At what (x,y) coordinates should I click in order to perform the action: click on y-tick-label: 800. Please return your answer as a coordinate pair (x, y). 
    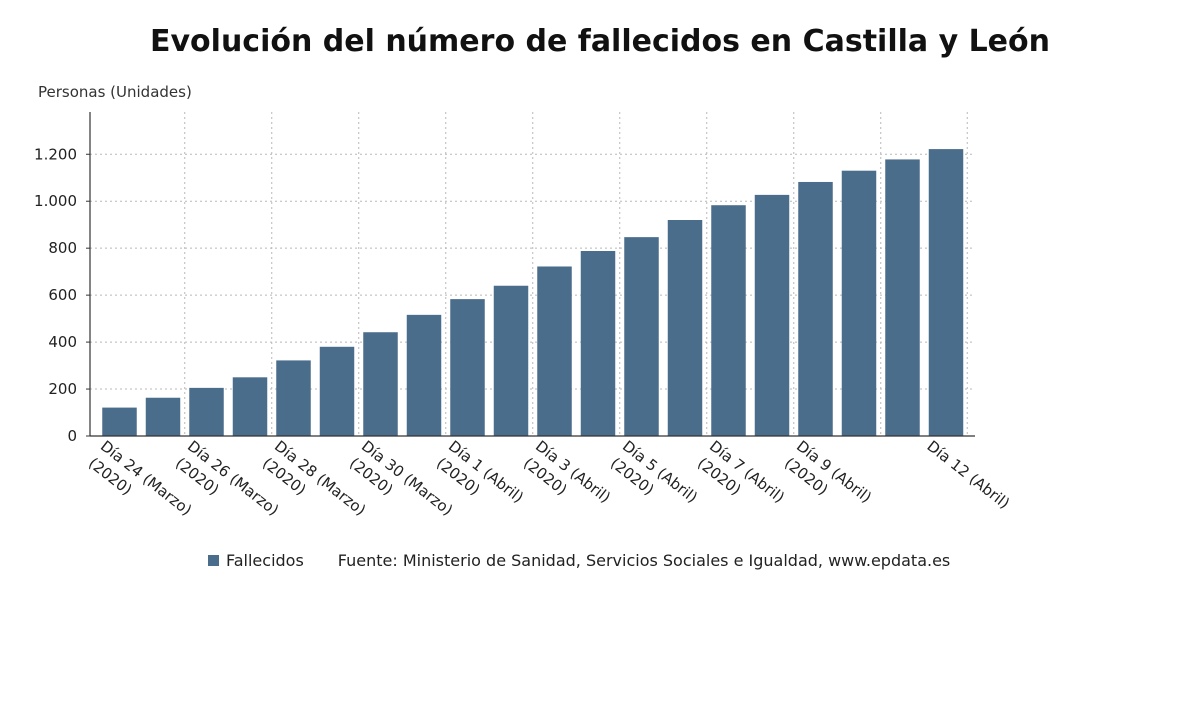
    Looking at the image, I should click on (62, 248).